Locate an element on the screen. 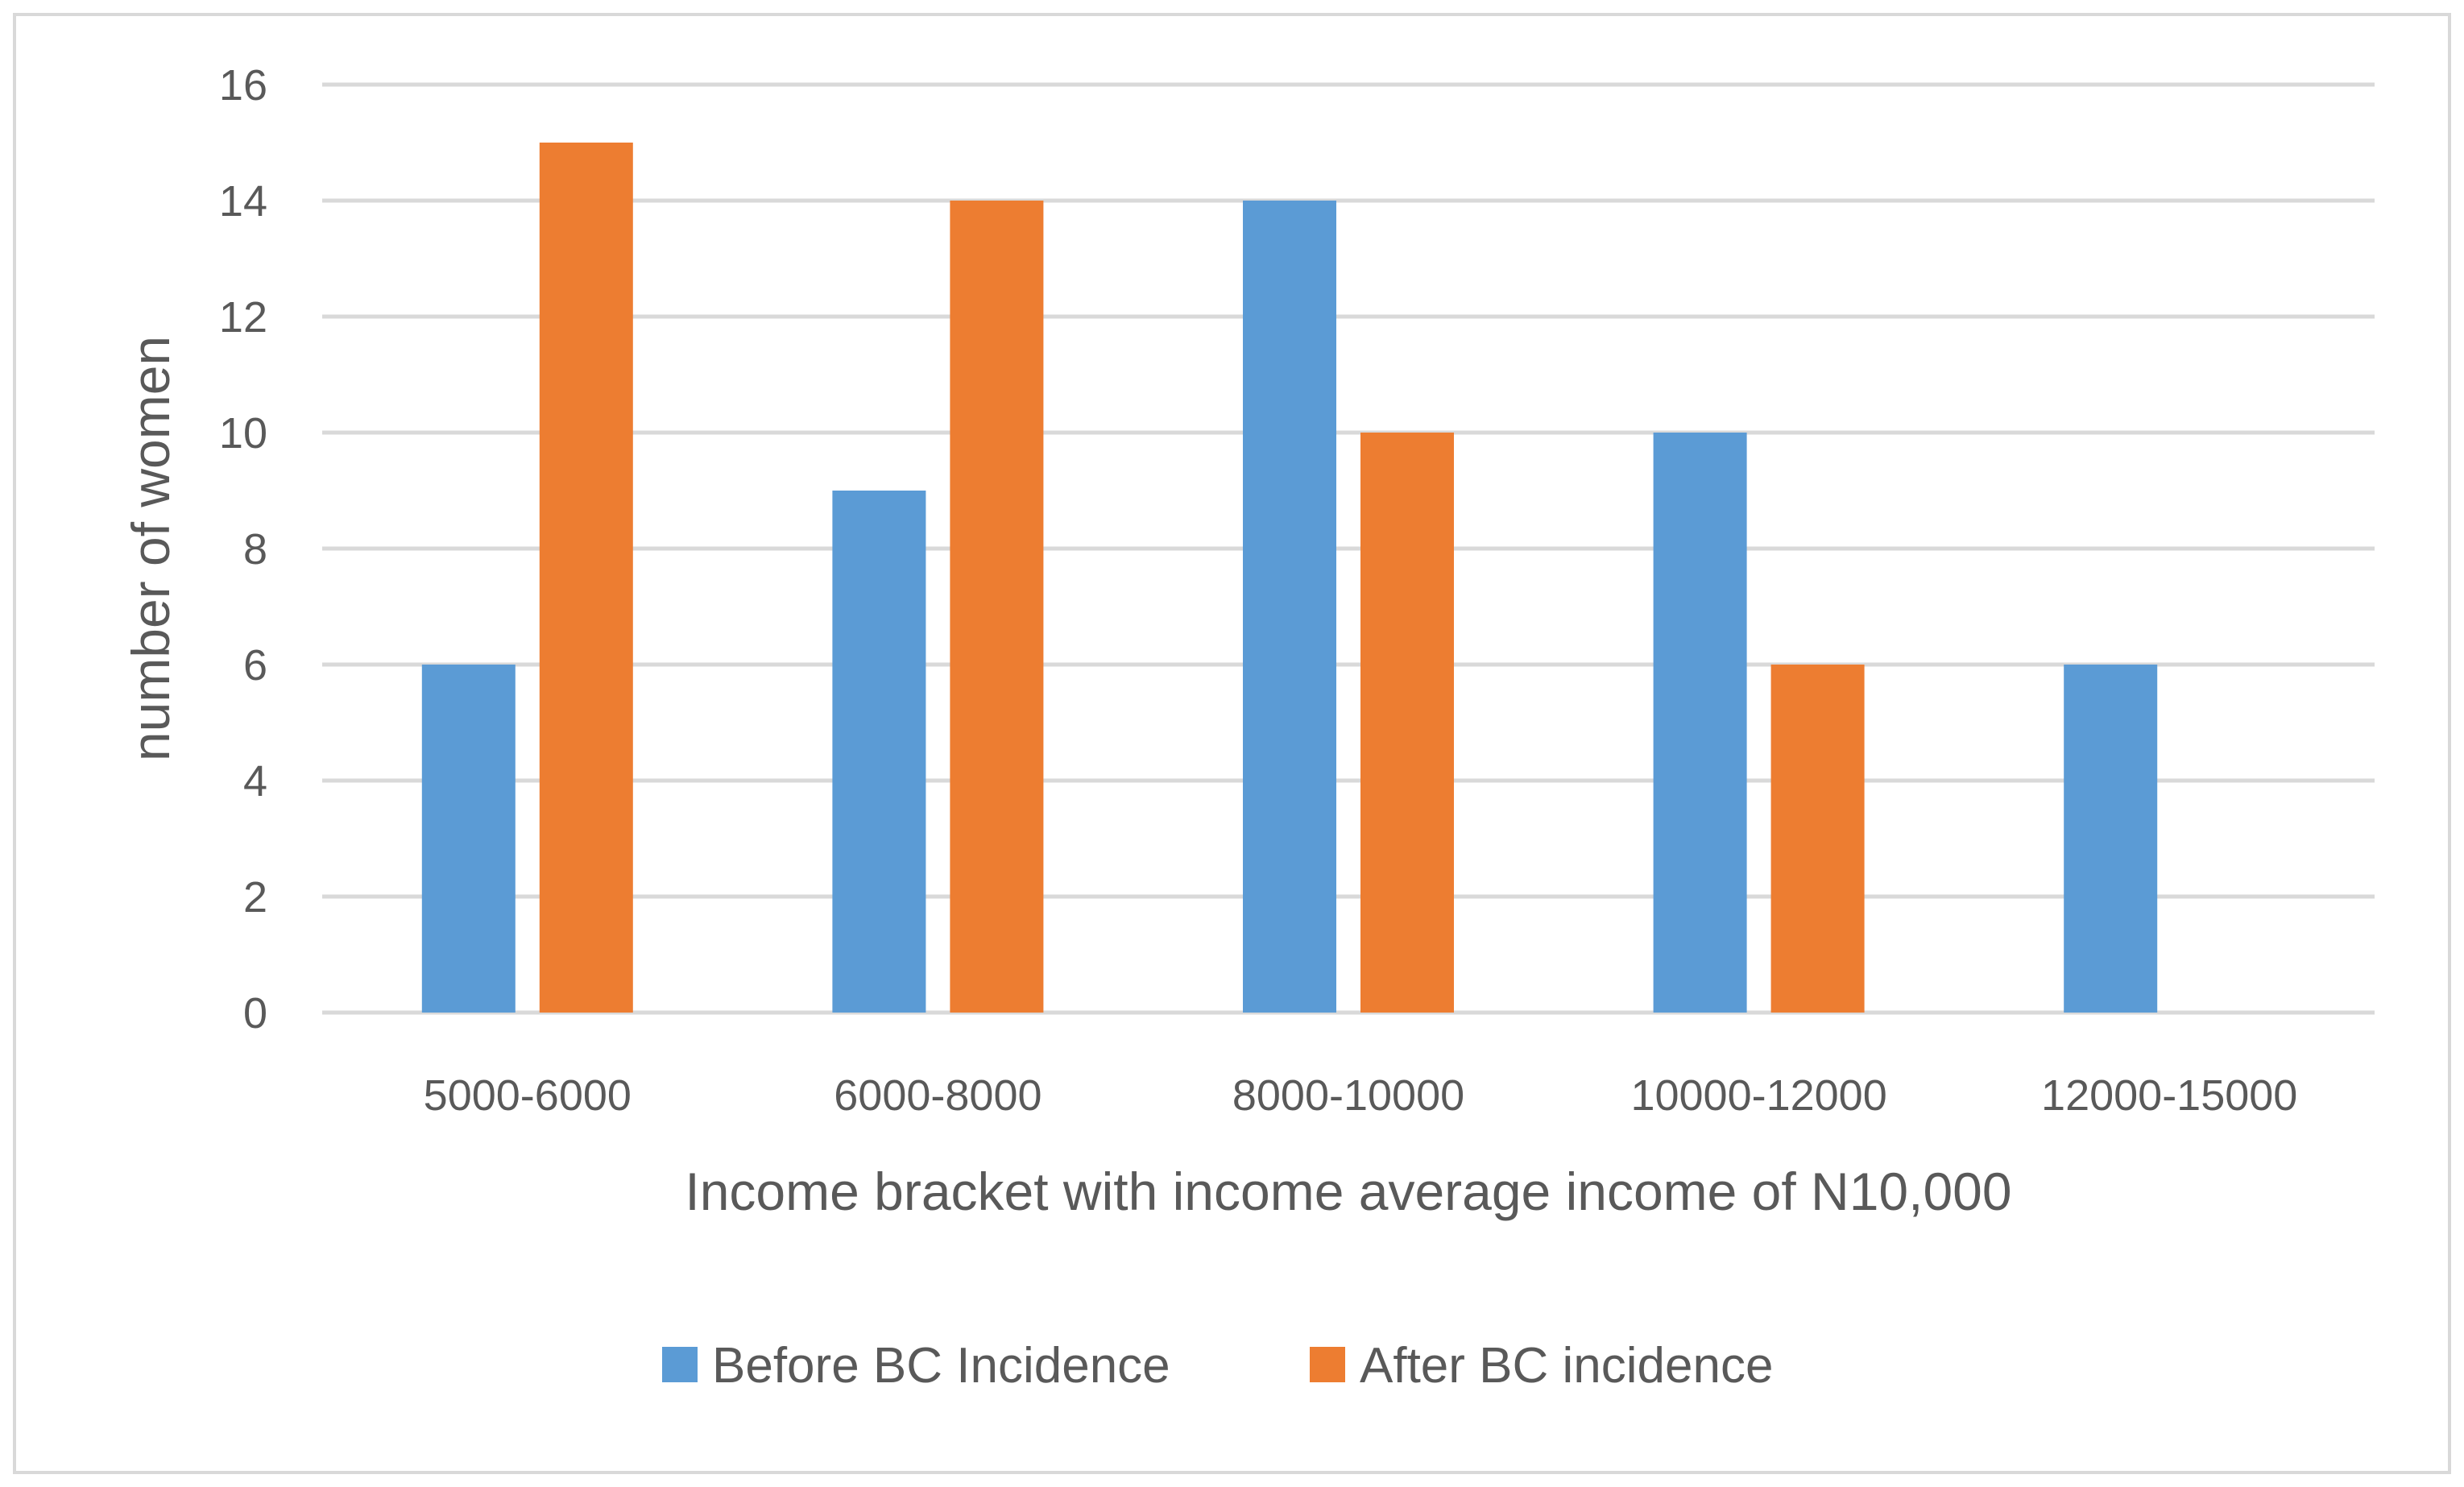  x-tick-label: 6000-8000 is located at coordinates (938, 1095).